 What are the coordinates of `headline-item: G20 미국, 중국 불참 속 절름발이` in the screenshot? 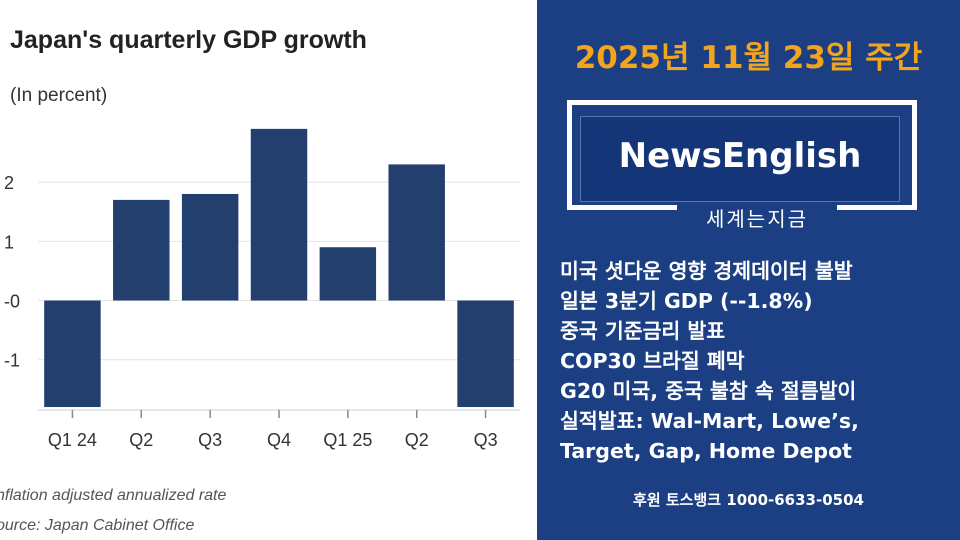 It's located at (708, 391).